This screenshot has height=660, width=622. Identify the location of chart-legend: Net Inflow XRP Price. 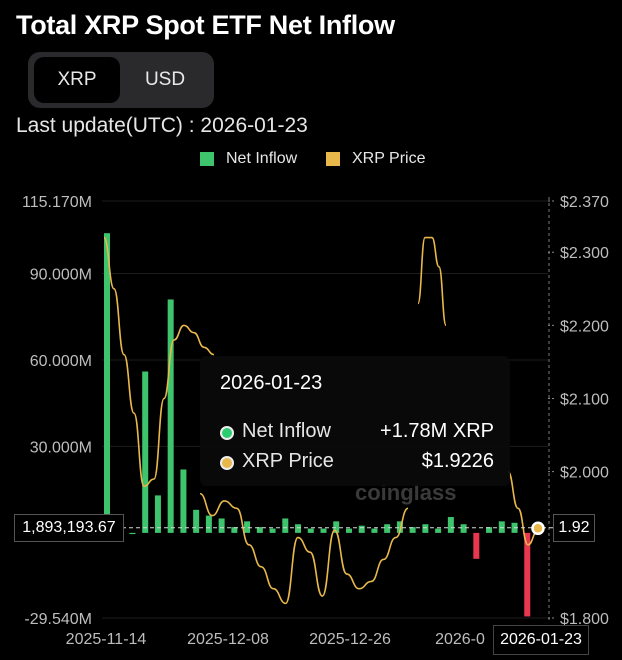
(311, 161).